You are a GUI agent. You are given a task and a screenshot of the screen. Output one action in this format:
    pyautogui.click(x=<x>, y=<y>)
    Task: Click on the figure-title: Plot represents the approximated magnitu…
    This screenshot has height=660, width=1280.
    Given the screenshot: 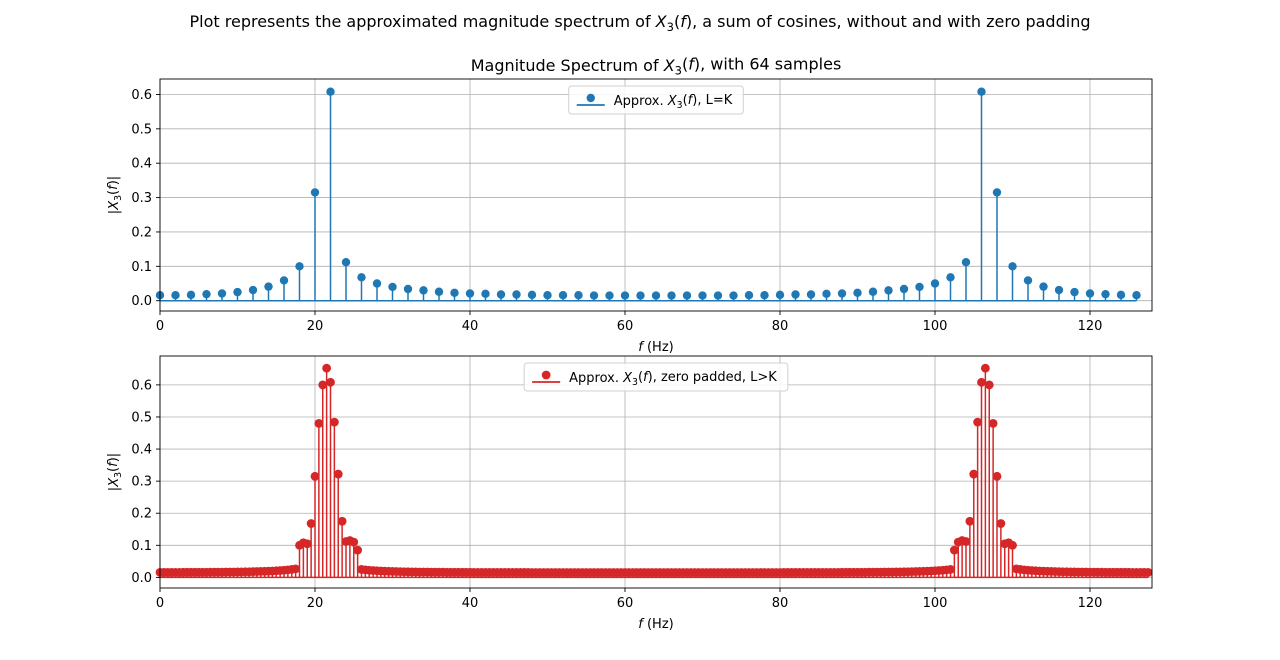 What is the action you would take?
    pyautogui.click(x=640, y=23)
    